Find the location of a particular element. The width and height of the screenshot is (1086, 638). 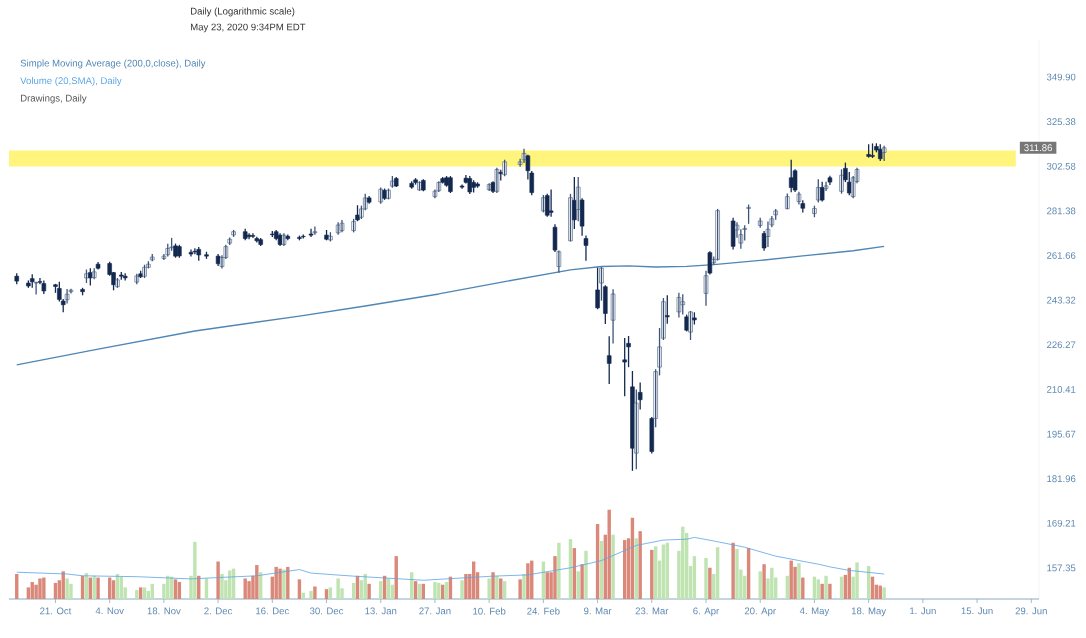

y-tick-label: 181.96 is located at coordinates (1061, 479).